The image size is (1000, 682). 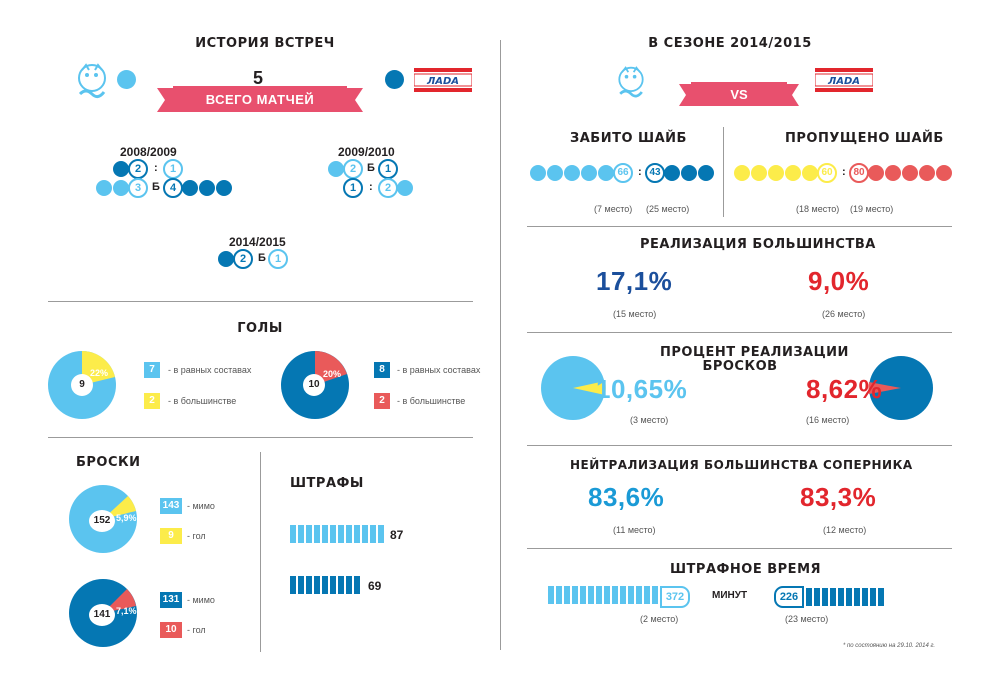 I want to click on center-divider, so click(x=500, y=345).